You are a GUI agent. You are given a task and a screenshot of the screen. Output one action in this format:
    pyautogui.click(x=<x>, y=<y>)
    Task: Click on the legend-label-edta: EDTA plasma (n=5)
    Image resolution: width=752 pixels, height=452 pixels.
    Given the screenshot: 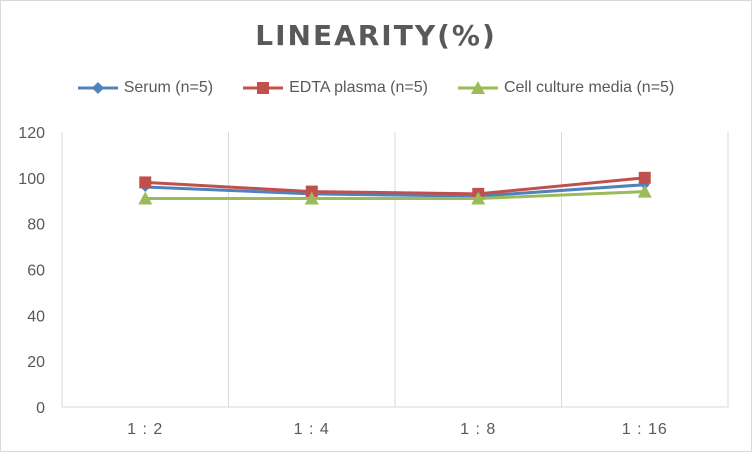 What is the action you would take?
    pyautogui.click(x=358, y=87)
    